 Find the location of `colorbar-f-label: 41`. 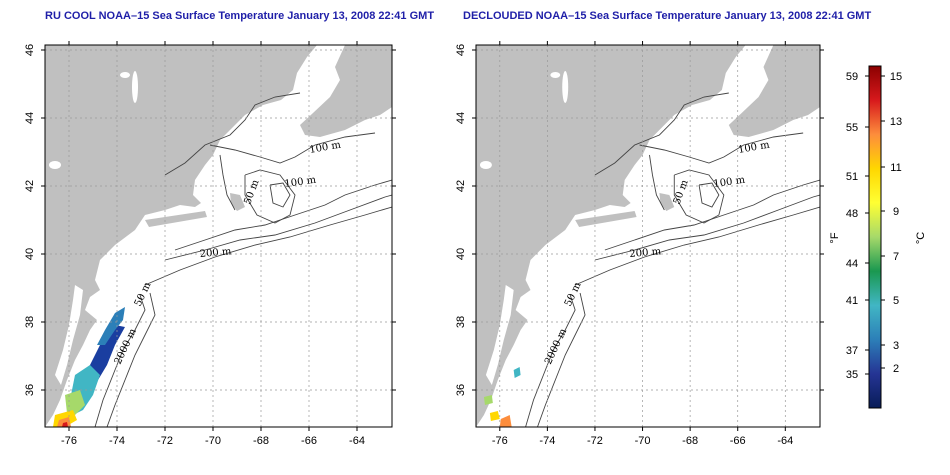

colorbar-f-label: 41 is located at coordinates (852, 301).